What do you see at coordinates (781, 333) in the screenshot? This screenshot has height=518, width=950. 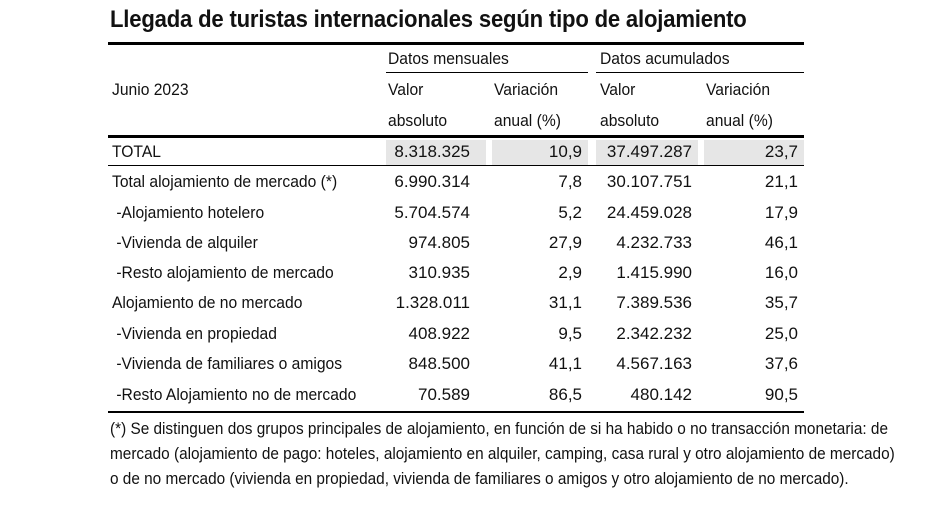 I see `cell-c-var: 25,0` at bounding box center [781, 333].